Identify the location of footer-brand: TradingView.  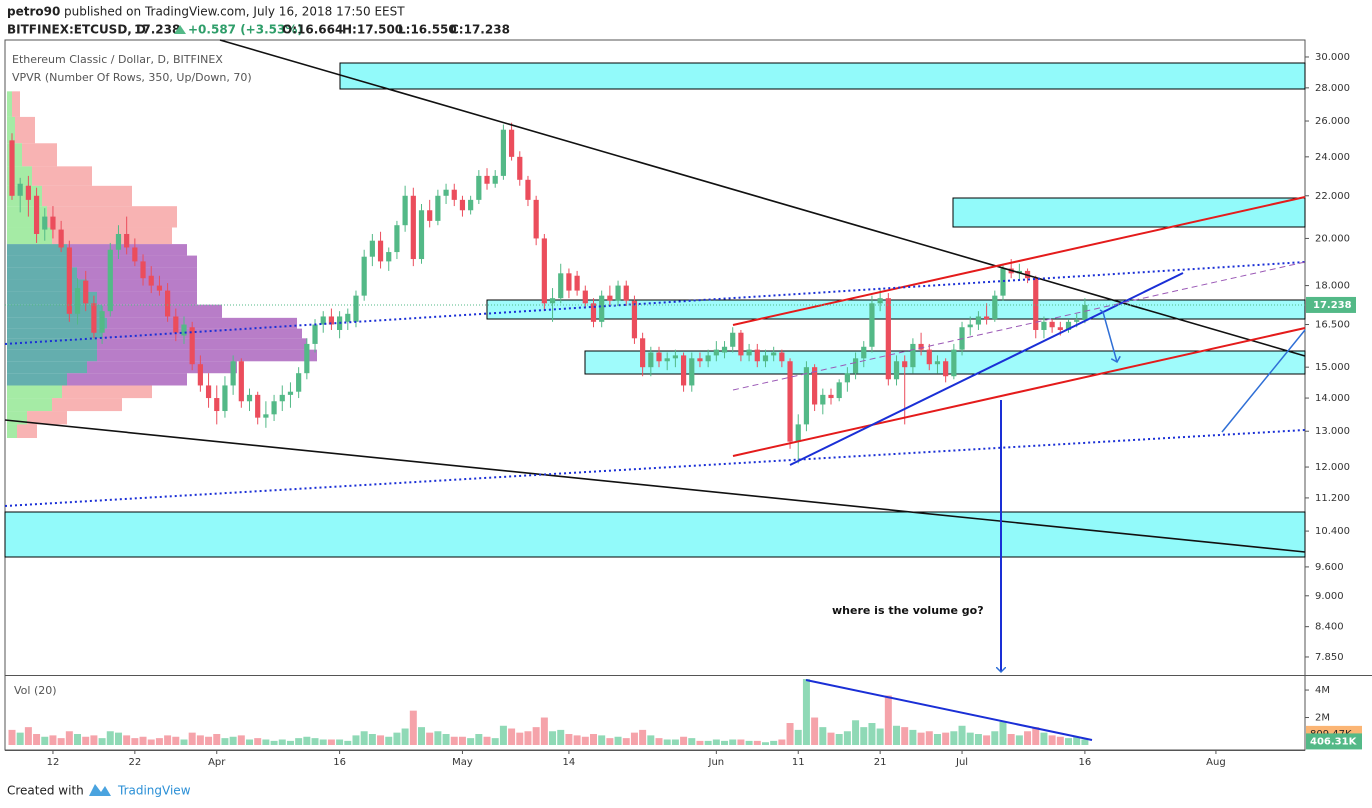
(154, 791).